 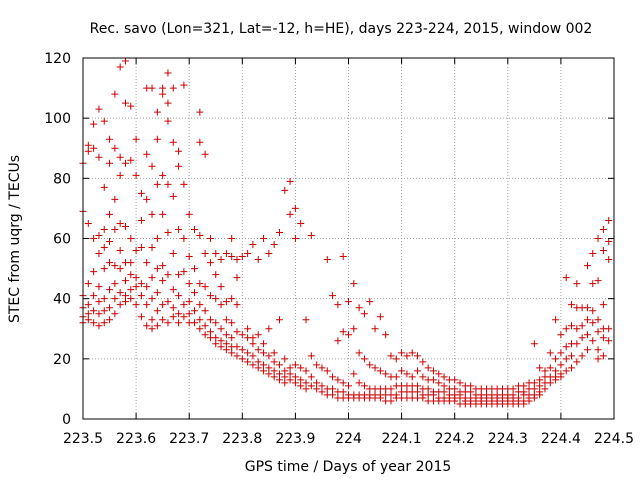 What do you see at coordinates (62, 300) in the screenshot?
I see `y-tick-label: 40` at bounding box center [62, 300].